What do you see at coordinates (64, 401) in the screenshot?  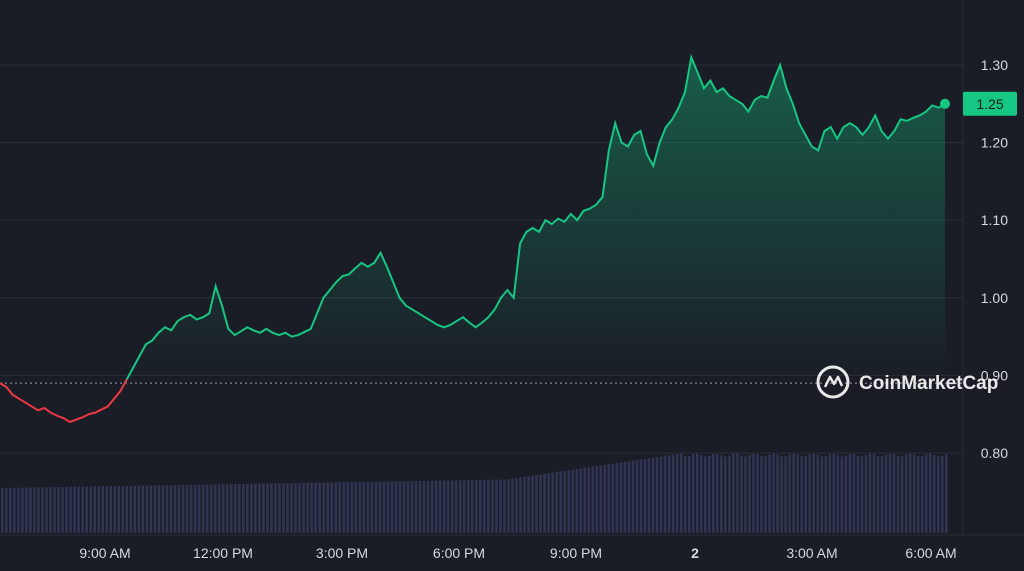 I see `price-line-down` at bounding box center [64, 401].